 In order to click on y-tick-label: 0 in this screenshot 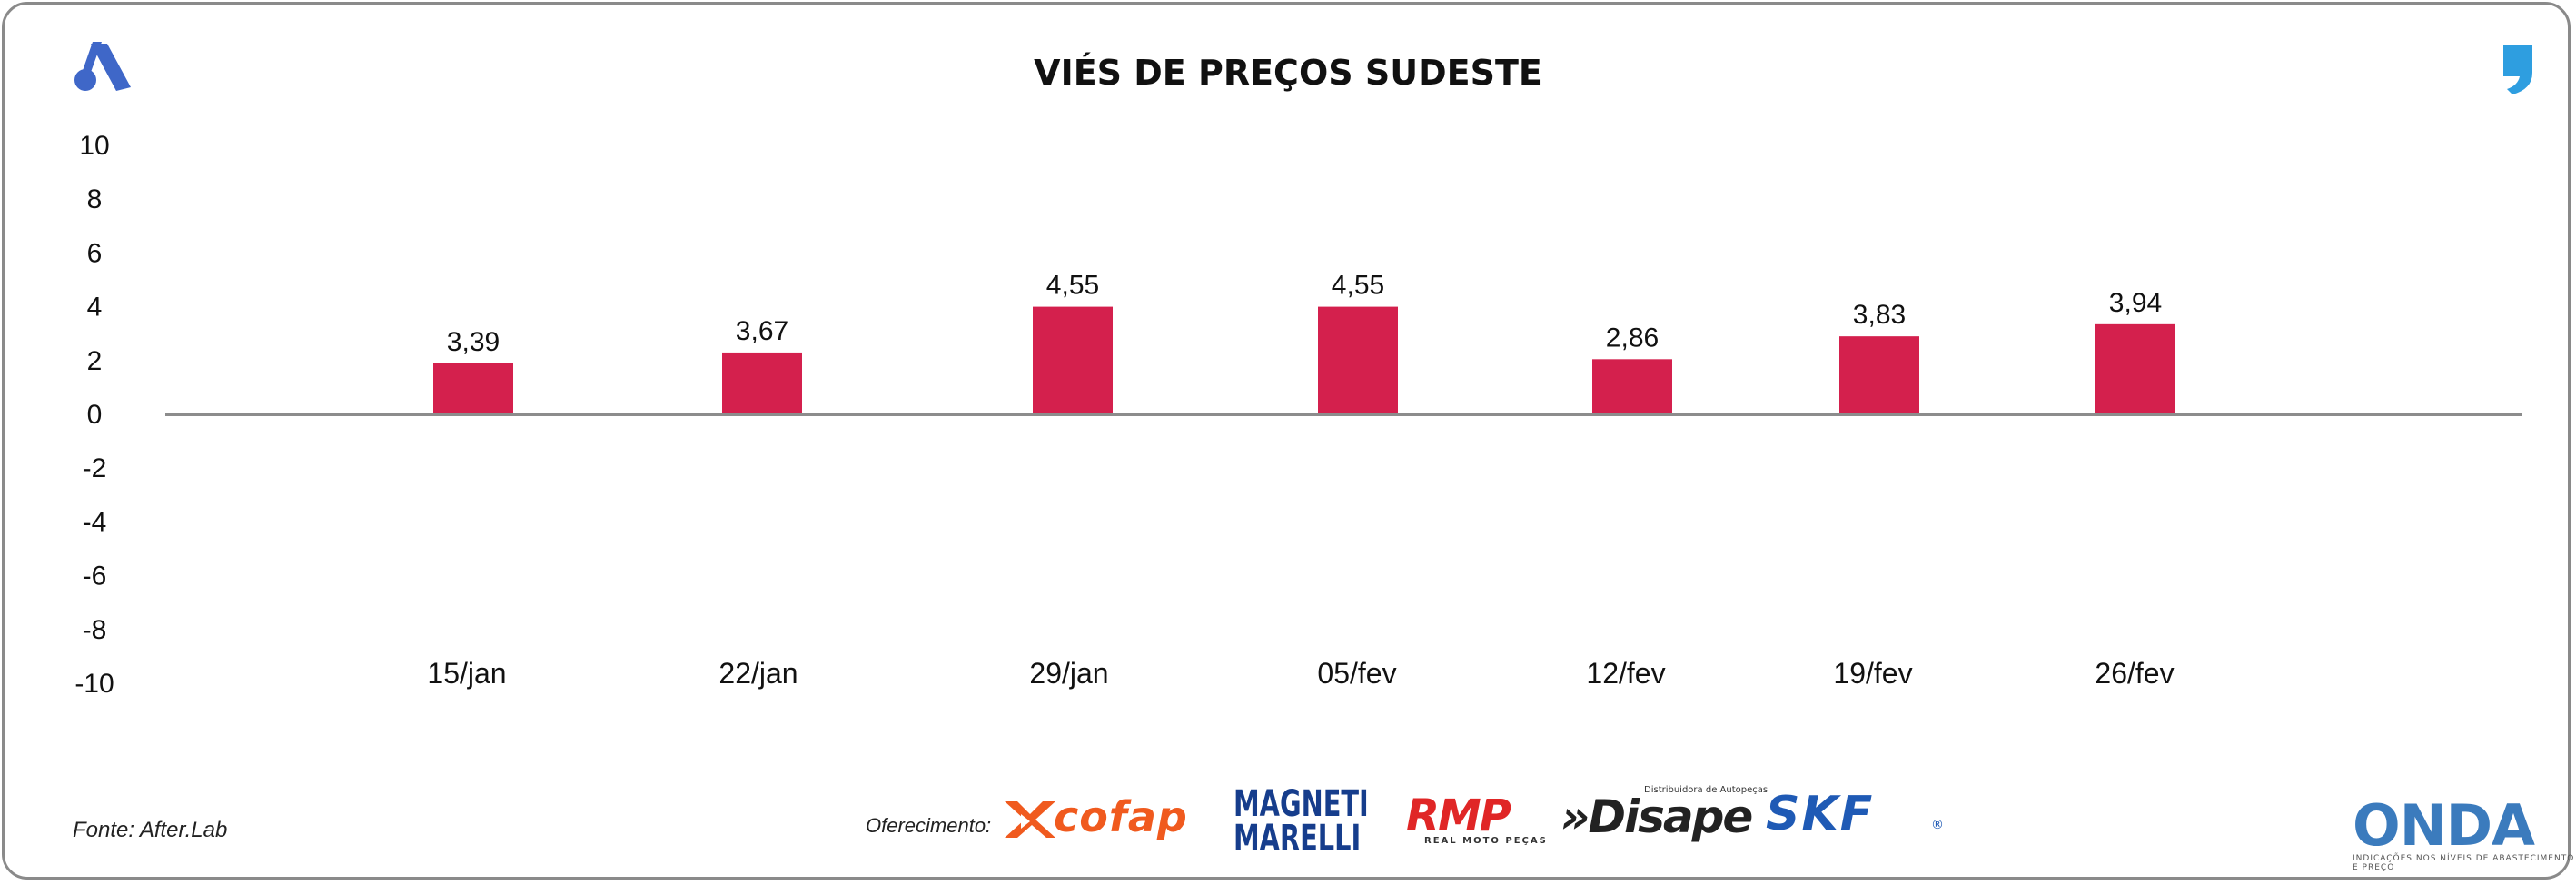, I will do `click(95, 415)`.